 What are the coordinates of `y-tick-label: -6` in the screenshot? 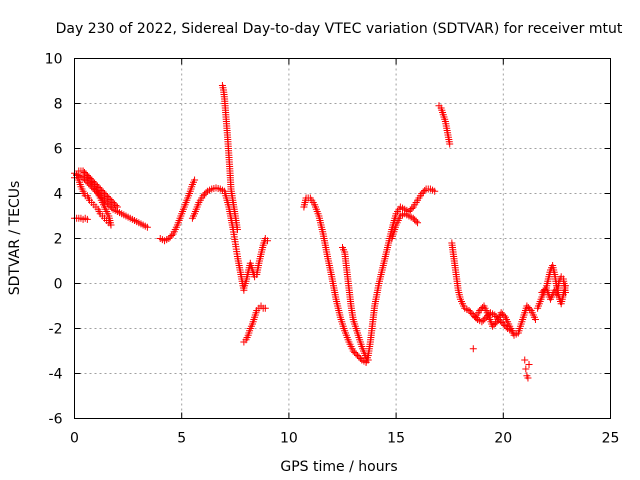 It's located at (56, 420).